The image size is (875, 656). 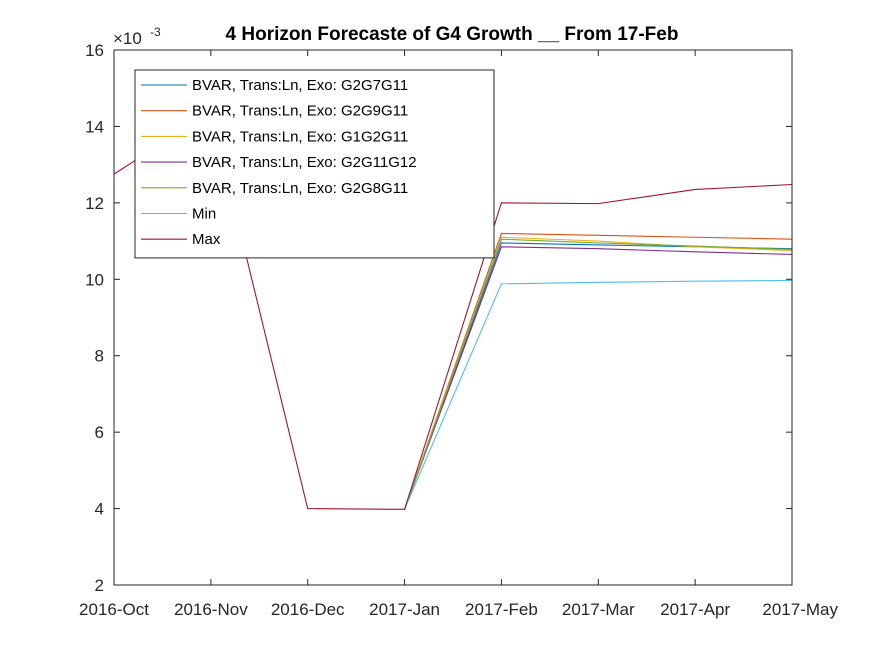 I want to click on x-tick-label: 2017-Mar, so click(x=598, y=609).